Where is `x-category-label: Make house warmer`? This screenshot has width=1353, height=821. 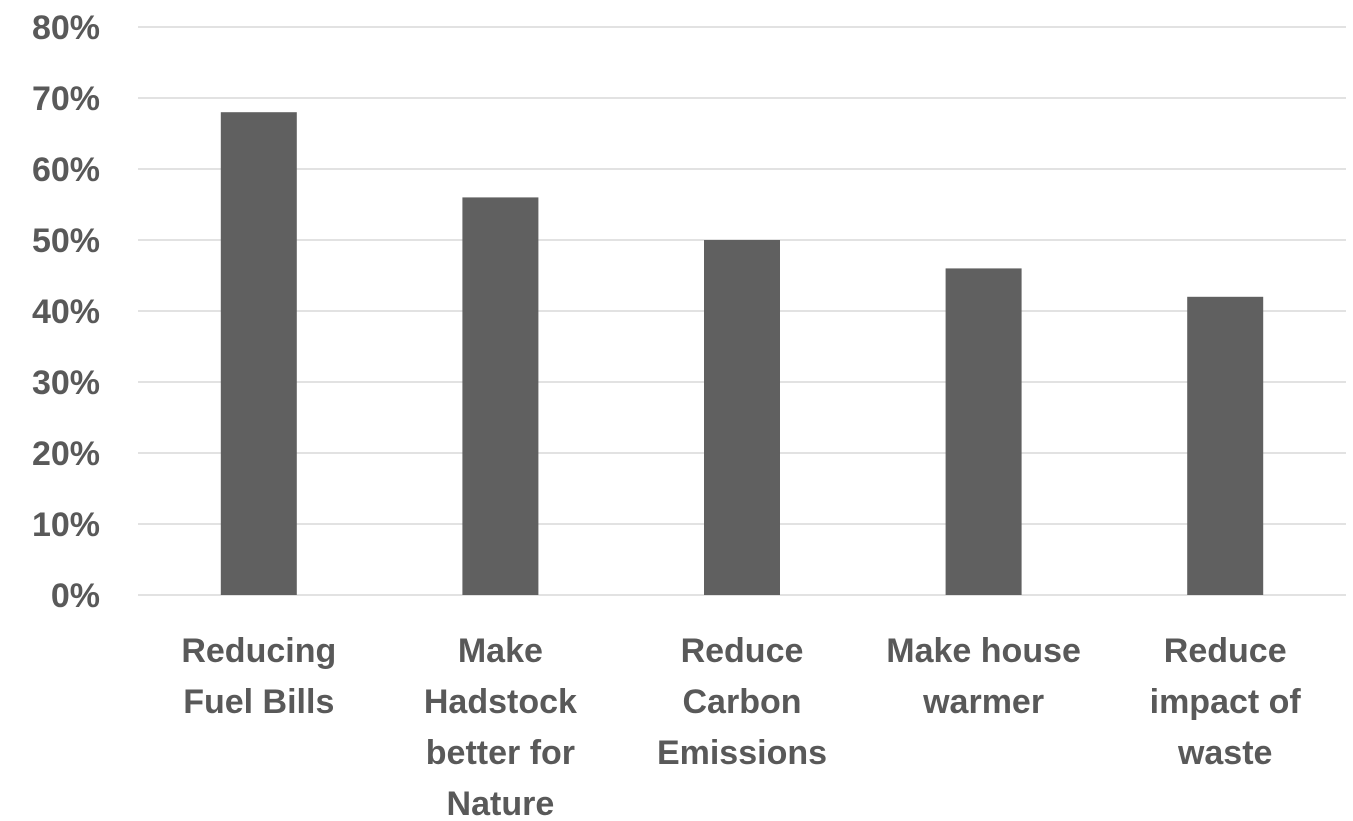 x-category-label: Make house warmer is located at coordinates (983, 676).